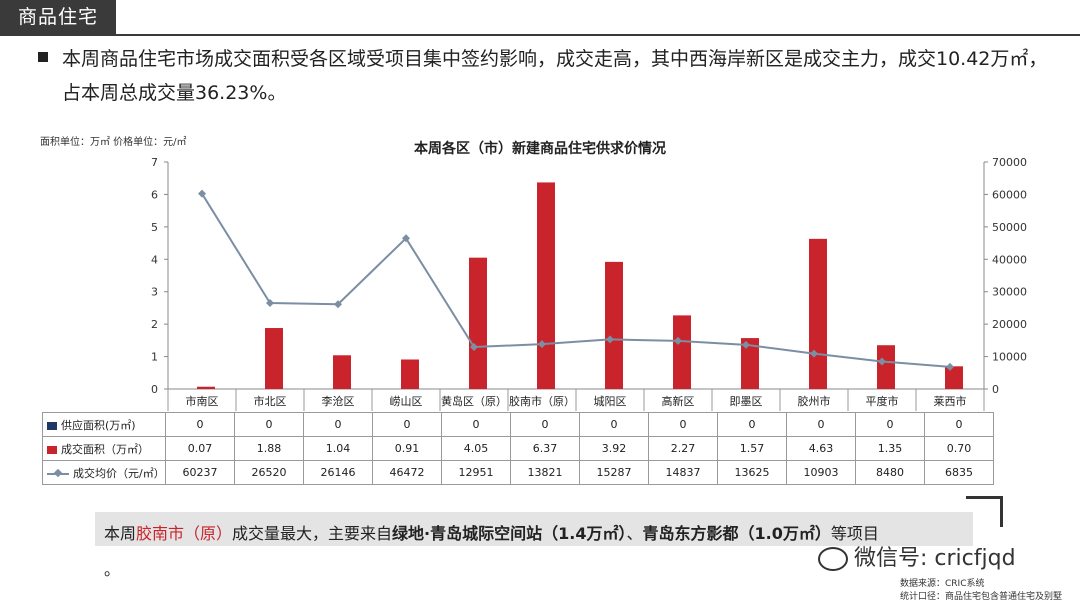 The image size is (1080, 608). I want to click on category-label: 李沧区, so click(338, 401).